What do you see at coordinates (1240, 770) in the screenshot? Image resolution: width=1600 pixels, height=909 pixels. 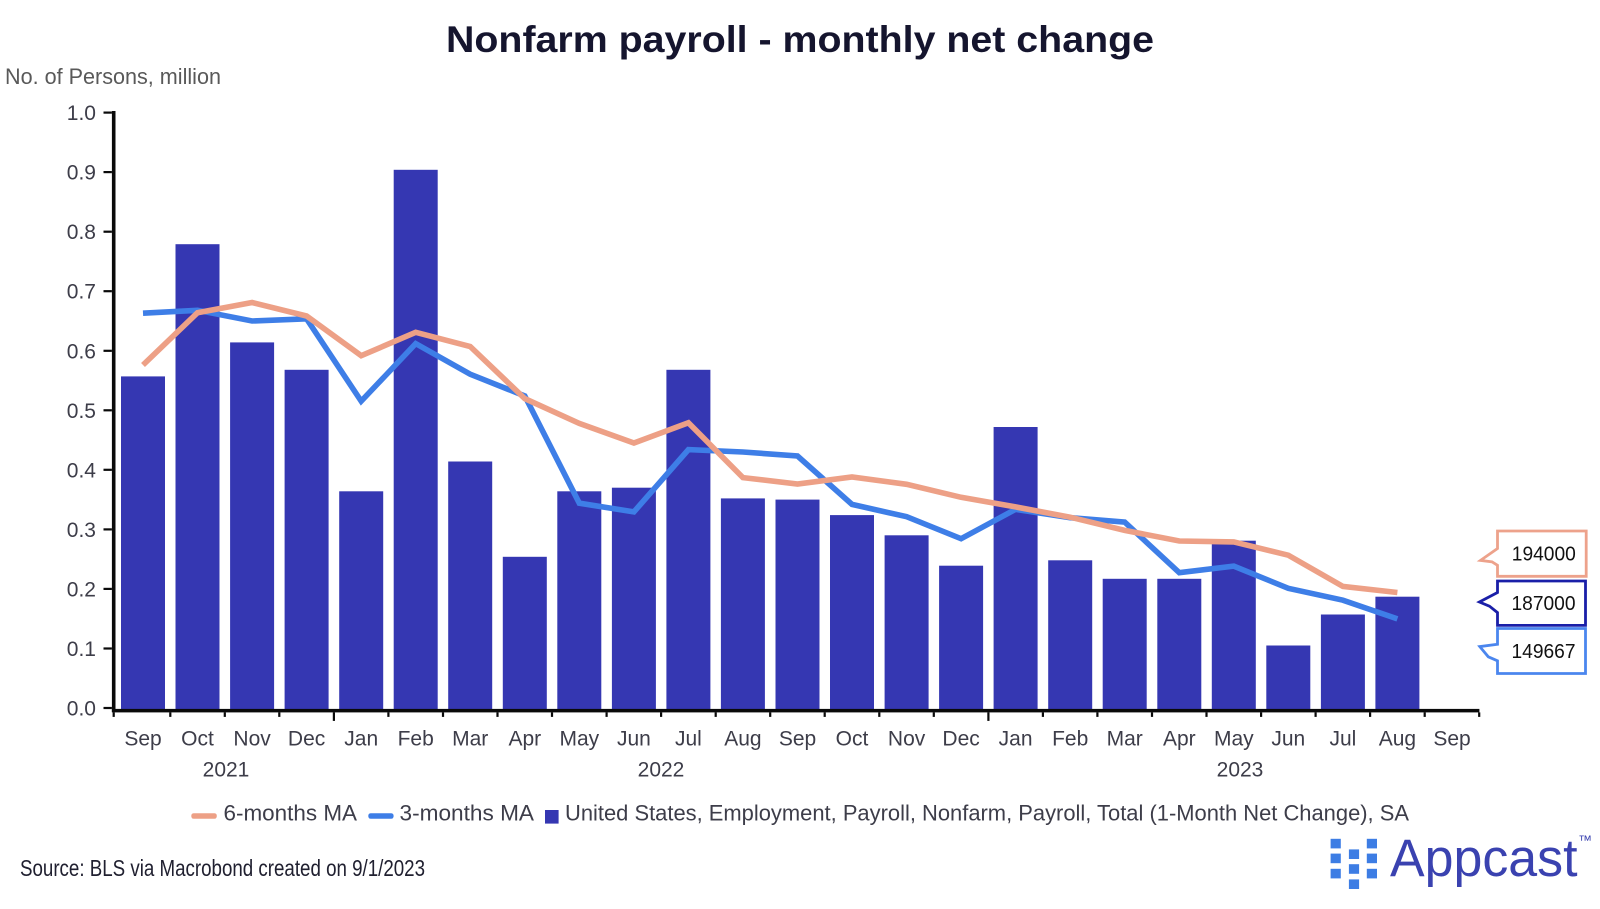 I see `svg-text: 2023` at bounding box center [1240, 770].